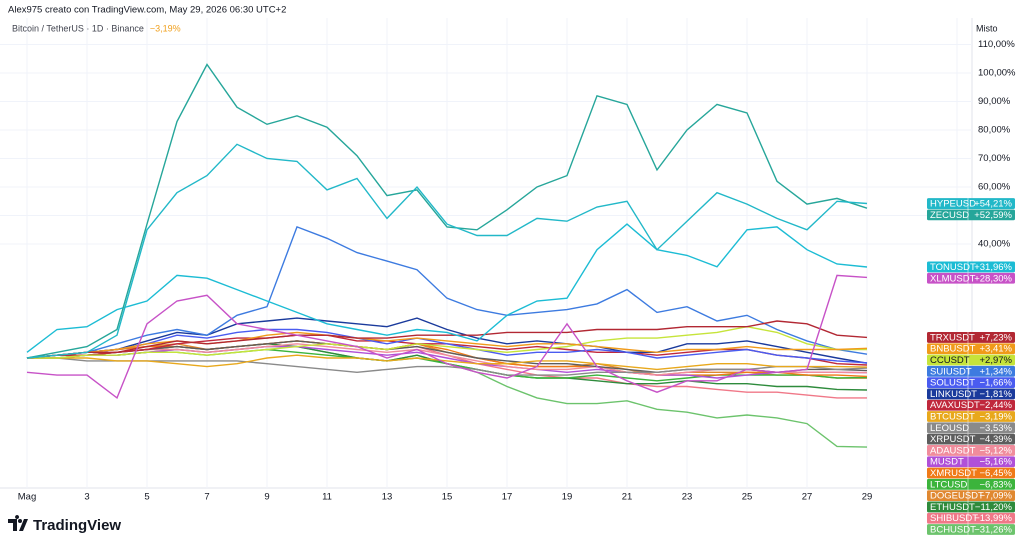 The image size is (1024, 546). What do you see at coordinates (996, 394) in the screenshot?
I see `value-label: −1,81%` at bounding box center [996, 394].